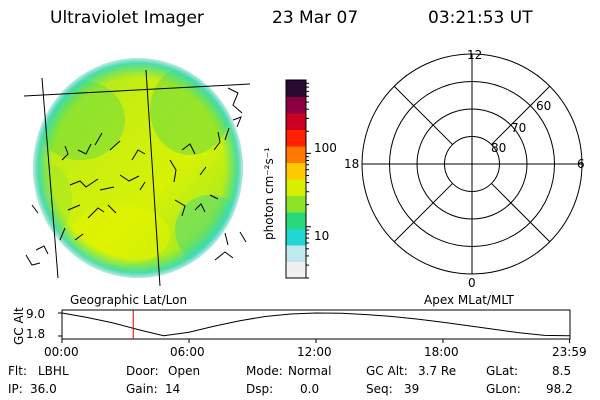 This screenshot has height=400, width=600. What do you see at coordinates (379, 389) in the screenshot?
I see `seq-label: Seq:` at bounding box center [379, 389].